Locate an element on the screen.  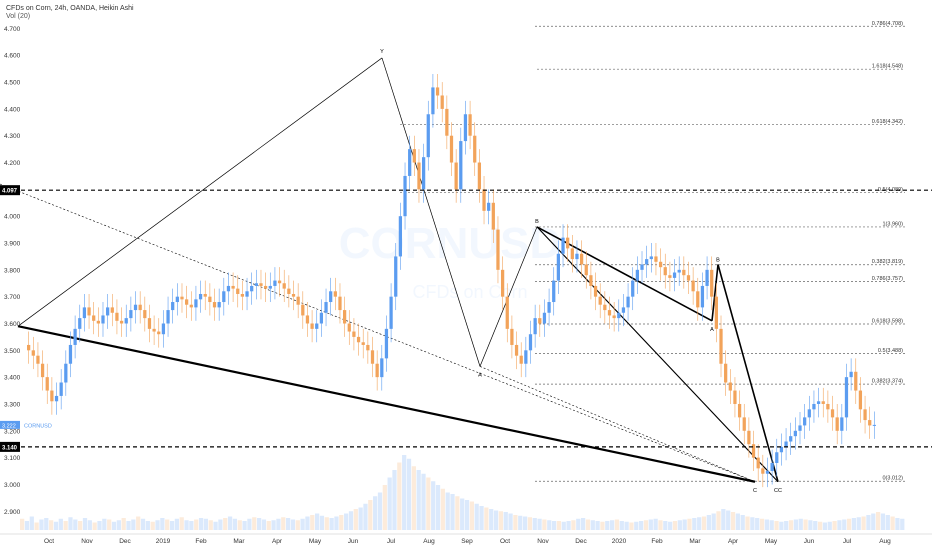
x-tick-label: 2019 is located at coordinates (163, 541).